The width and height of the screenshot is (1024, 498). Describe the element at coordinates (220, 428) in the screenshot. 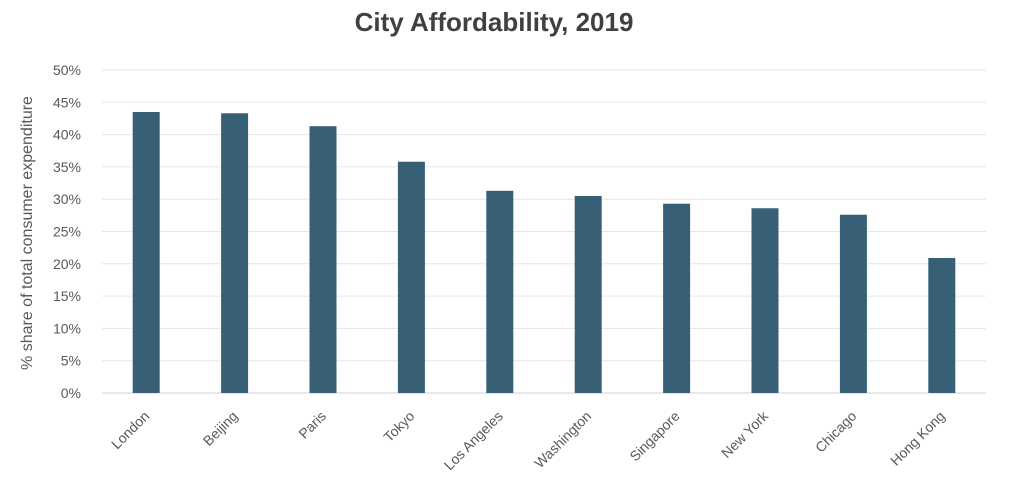

I see `x-category-label: Beijing` at that location.